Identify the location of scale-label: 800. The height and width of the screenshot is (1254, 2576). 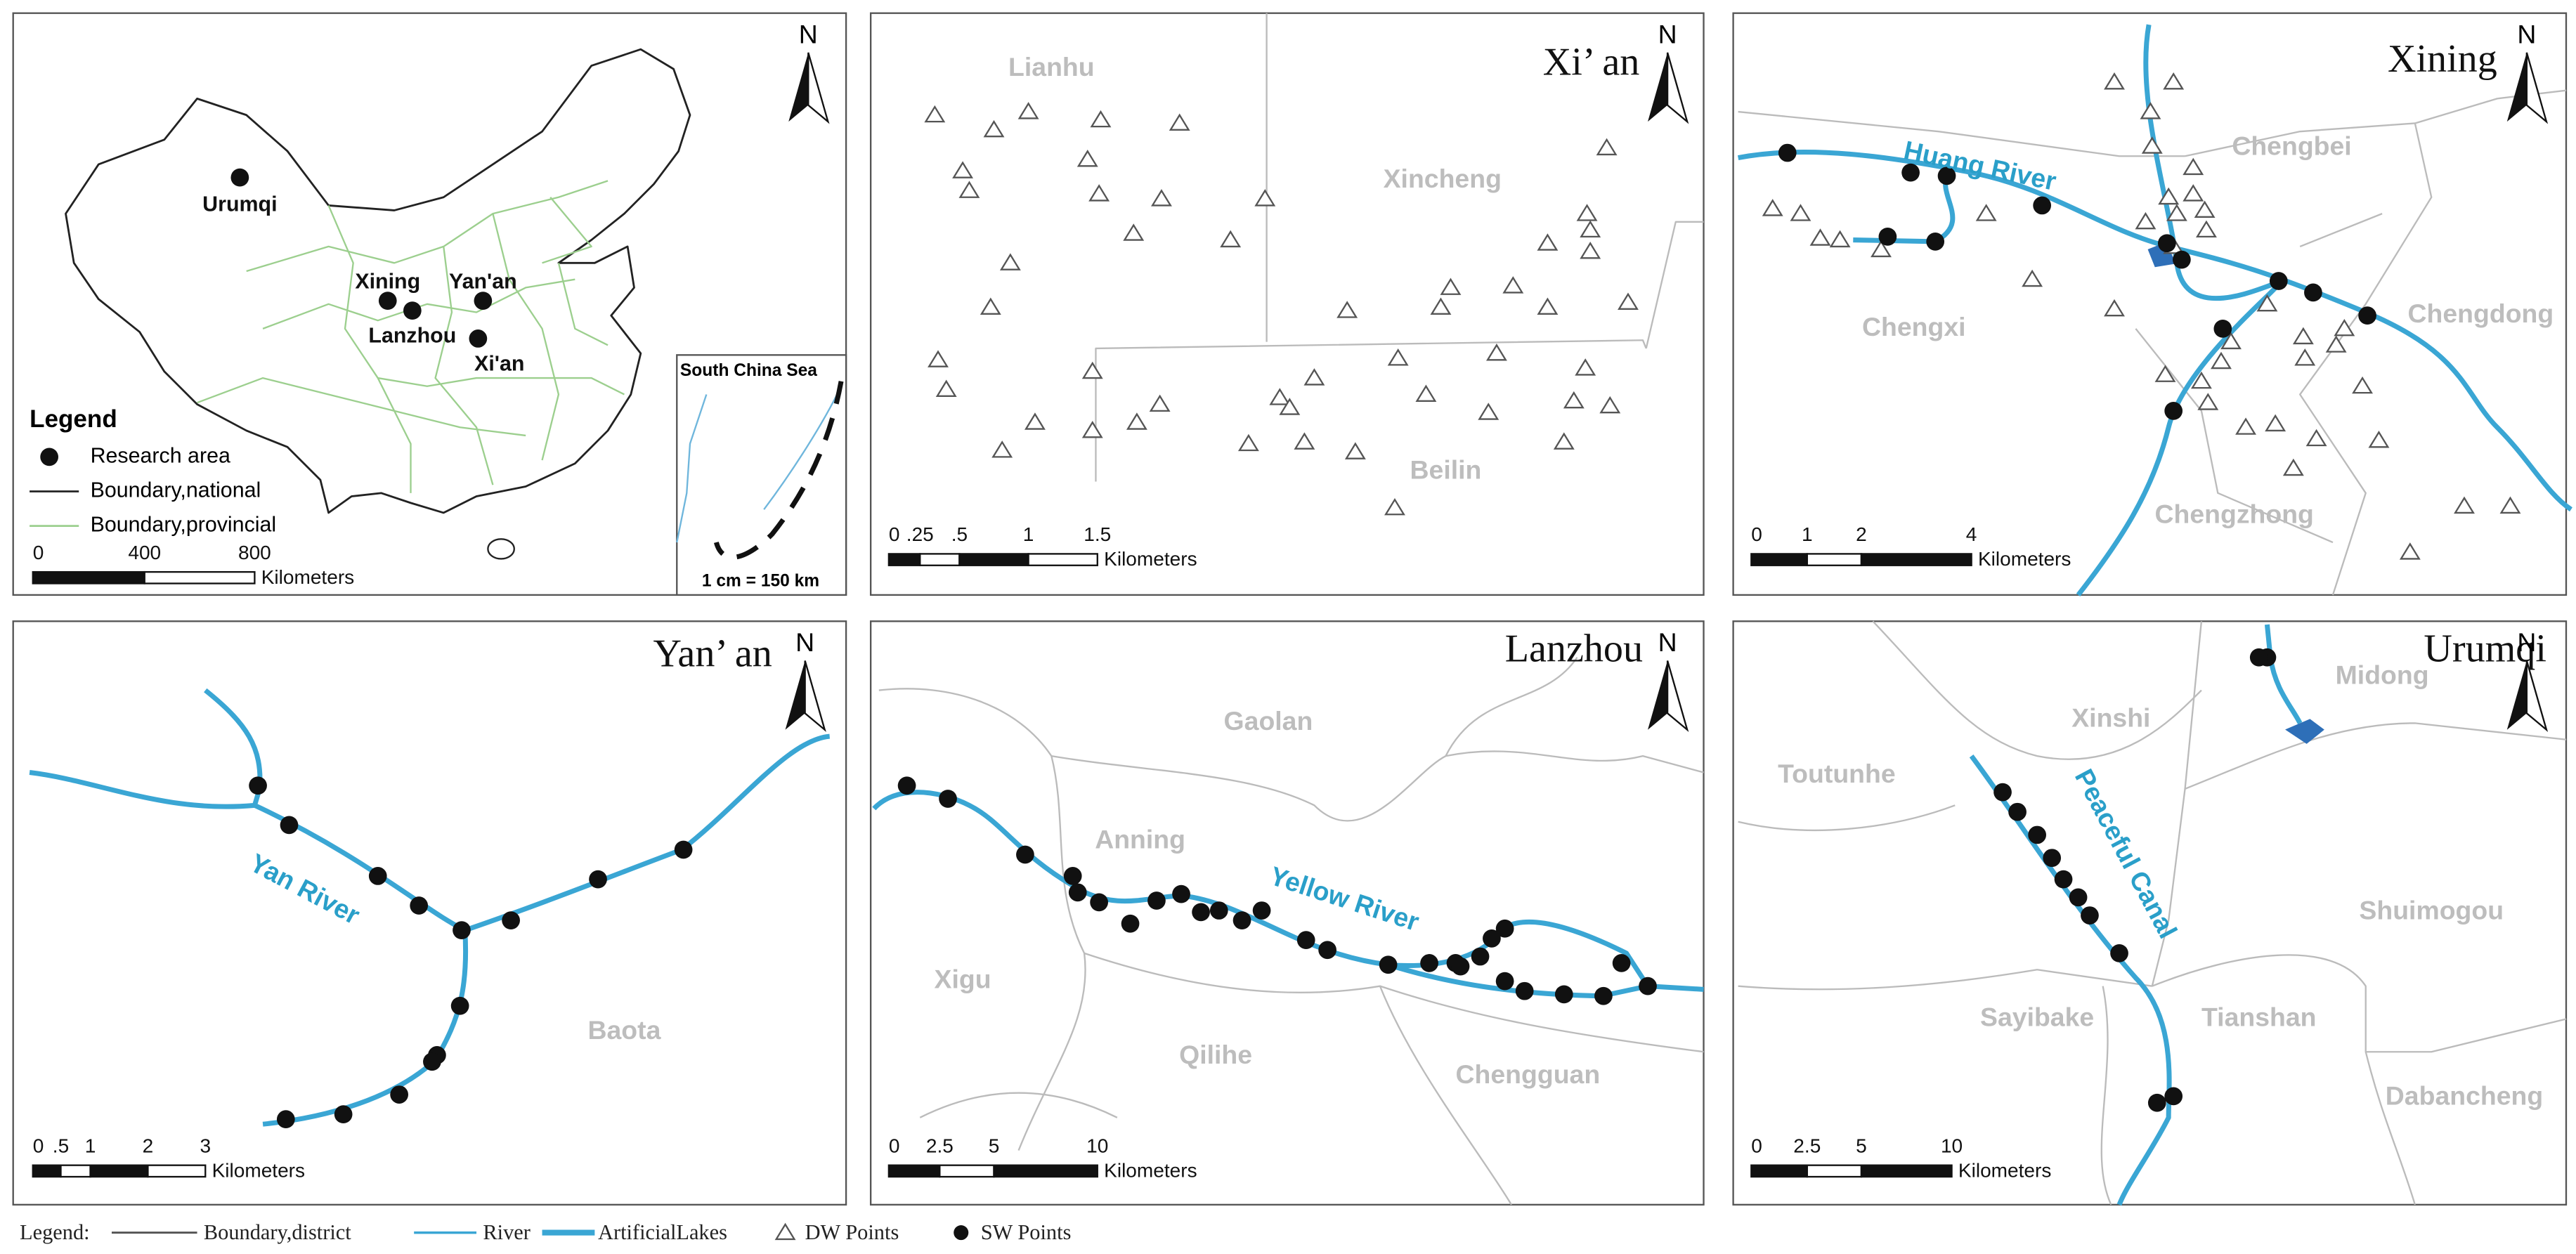
(254, 552).